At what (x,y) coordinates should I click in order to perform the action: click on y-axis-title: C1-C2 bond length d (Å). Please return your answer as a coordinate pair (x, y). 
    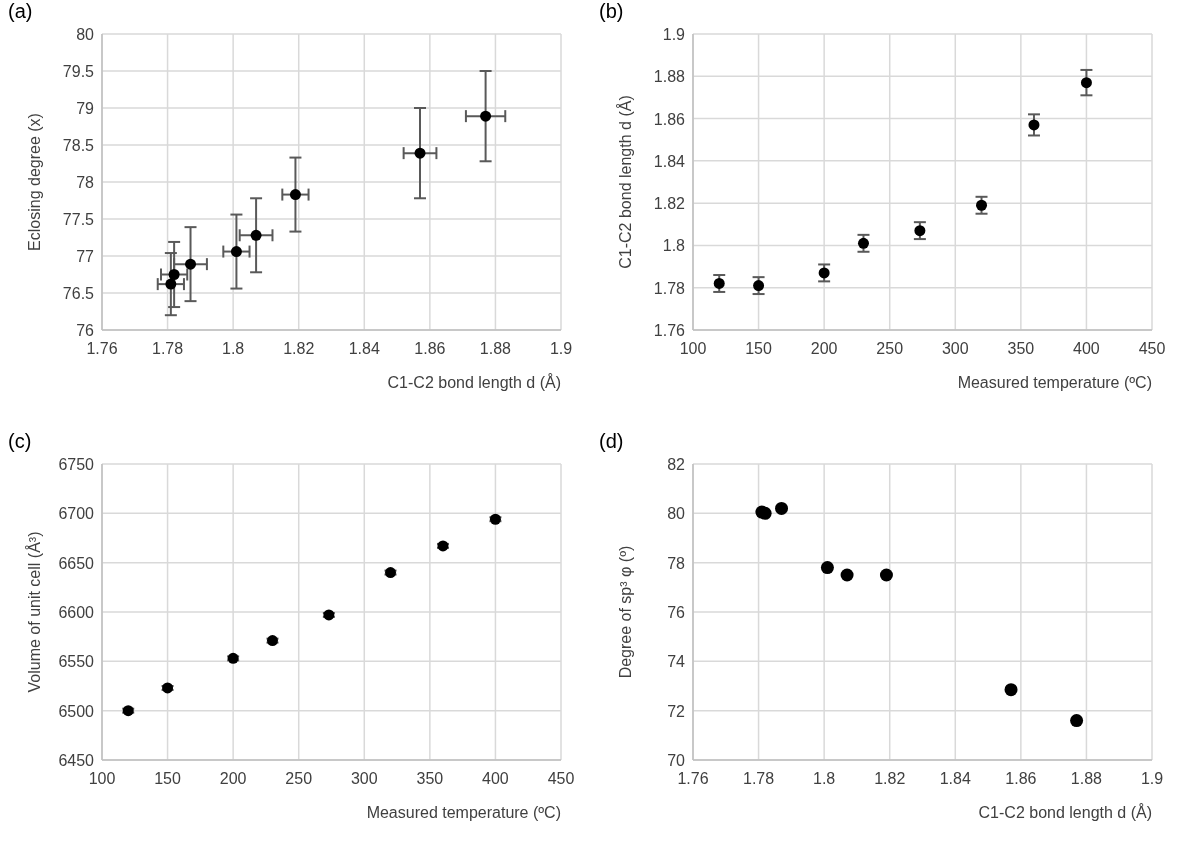
    Looking at the image, I should click on (625, 182).